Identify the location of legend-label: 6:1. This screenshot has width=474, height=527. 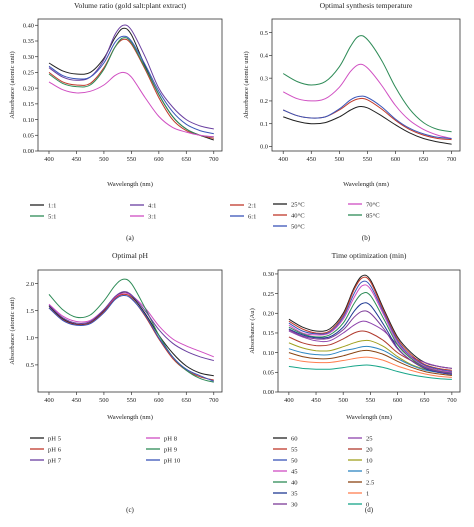
(252, 216).